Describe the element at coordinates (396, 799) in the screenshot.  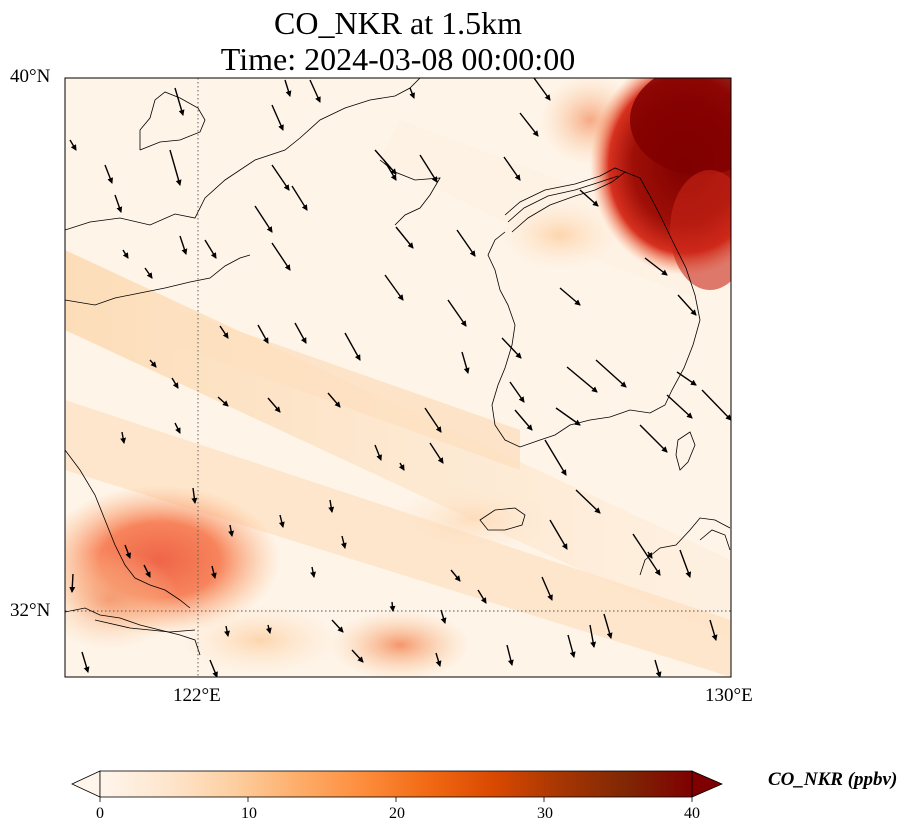
I see `colorbar-tick-marks` at that location.